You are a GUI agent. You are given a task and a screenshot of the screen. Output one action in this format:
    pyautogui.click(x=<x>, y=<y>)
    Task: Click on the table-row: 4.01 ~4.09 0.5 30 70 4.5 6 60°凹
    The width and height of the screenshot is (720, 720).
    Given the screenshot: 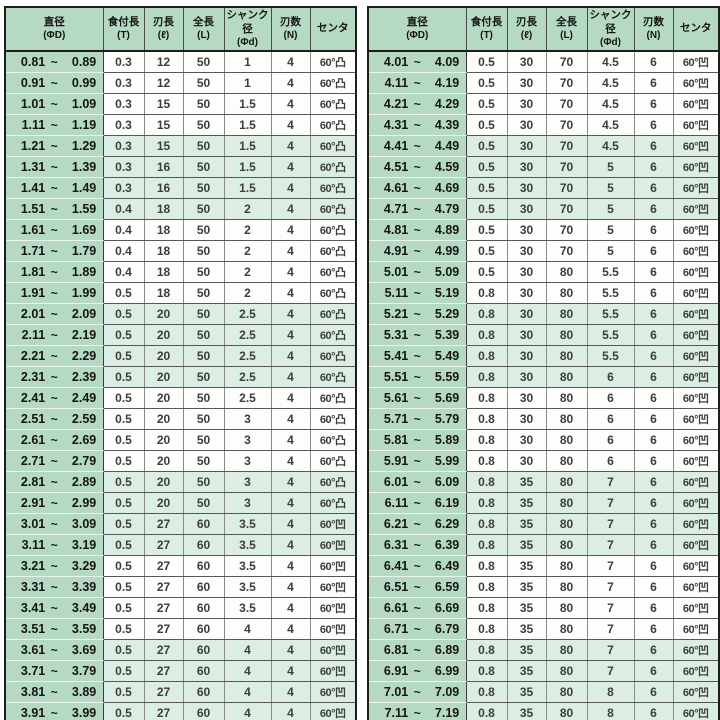 What is the action you would take?
    pyautogui.click(x=543, y=62)
    